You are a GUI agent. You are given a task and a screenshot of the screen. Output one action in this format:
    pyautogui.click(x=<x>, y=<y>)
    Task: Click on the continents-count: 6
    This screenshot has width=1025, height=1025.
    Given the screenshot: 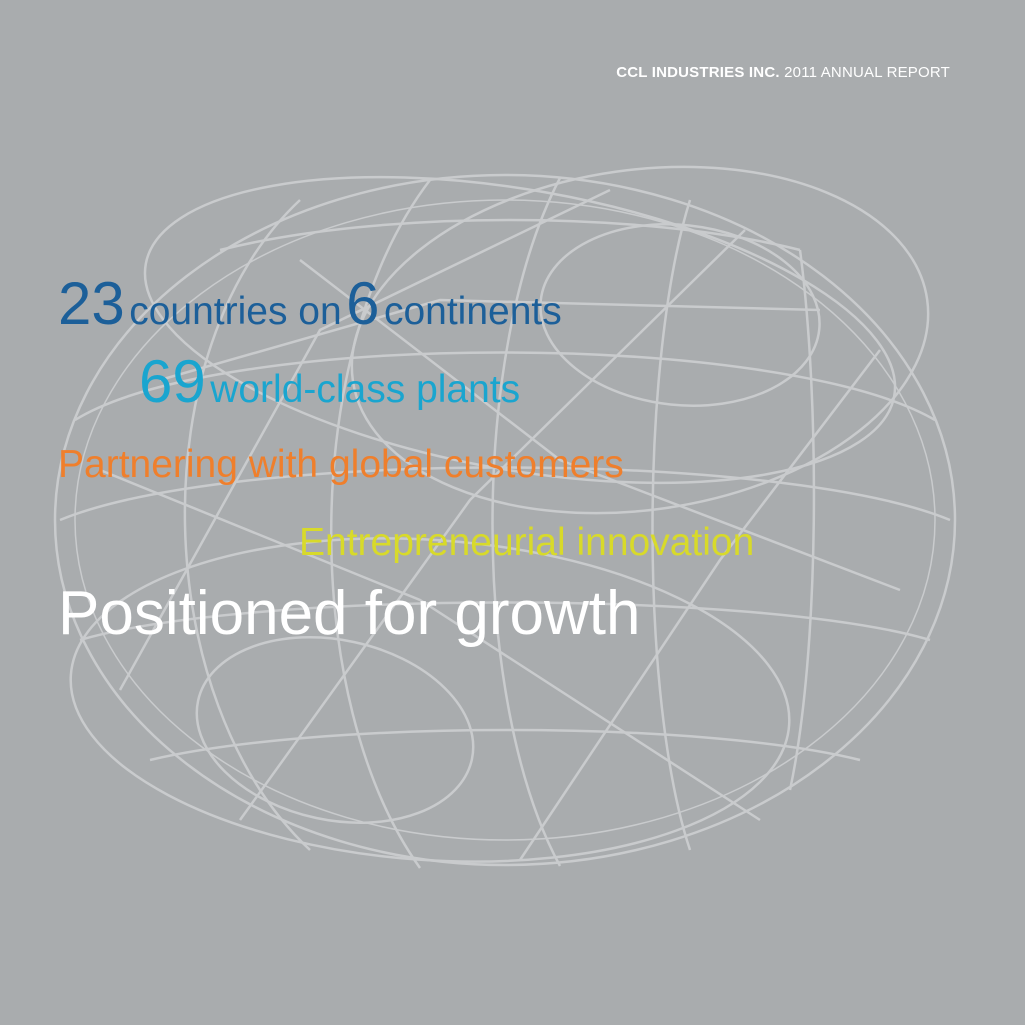 What is the action you would take?
    pyautogui.click(x=363, y=303)
    